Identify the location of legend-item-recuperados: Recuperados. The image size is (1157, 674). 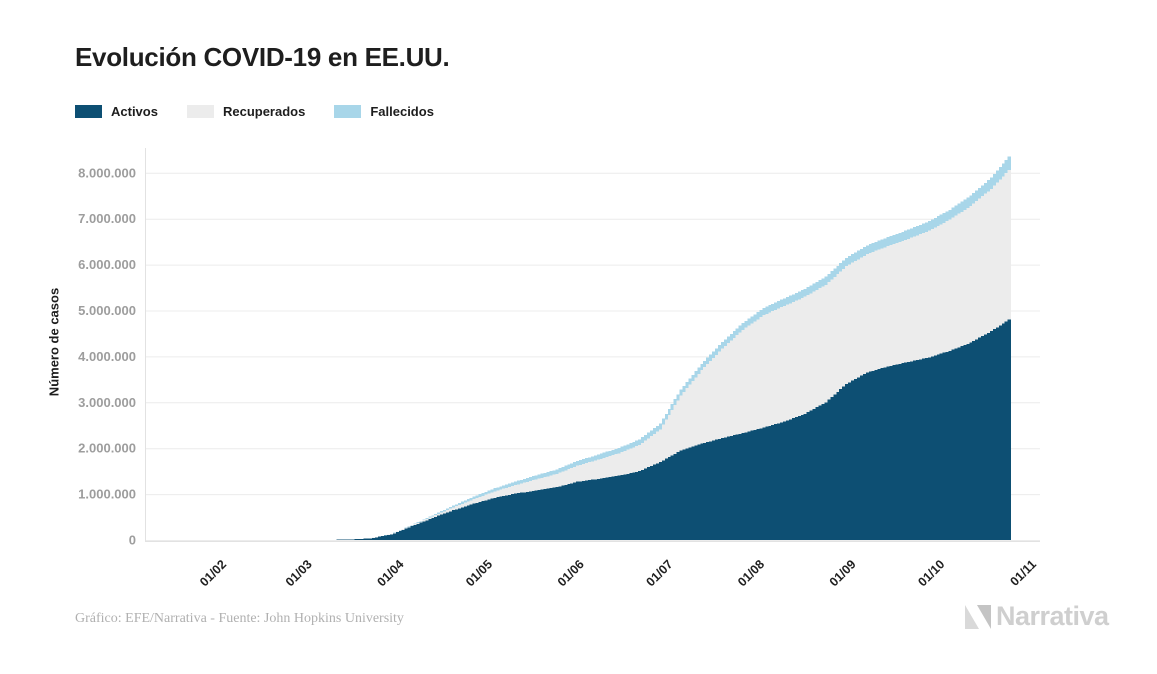
(246, 111).